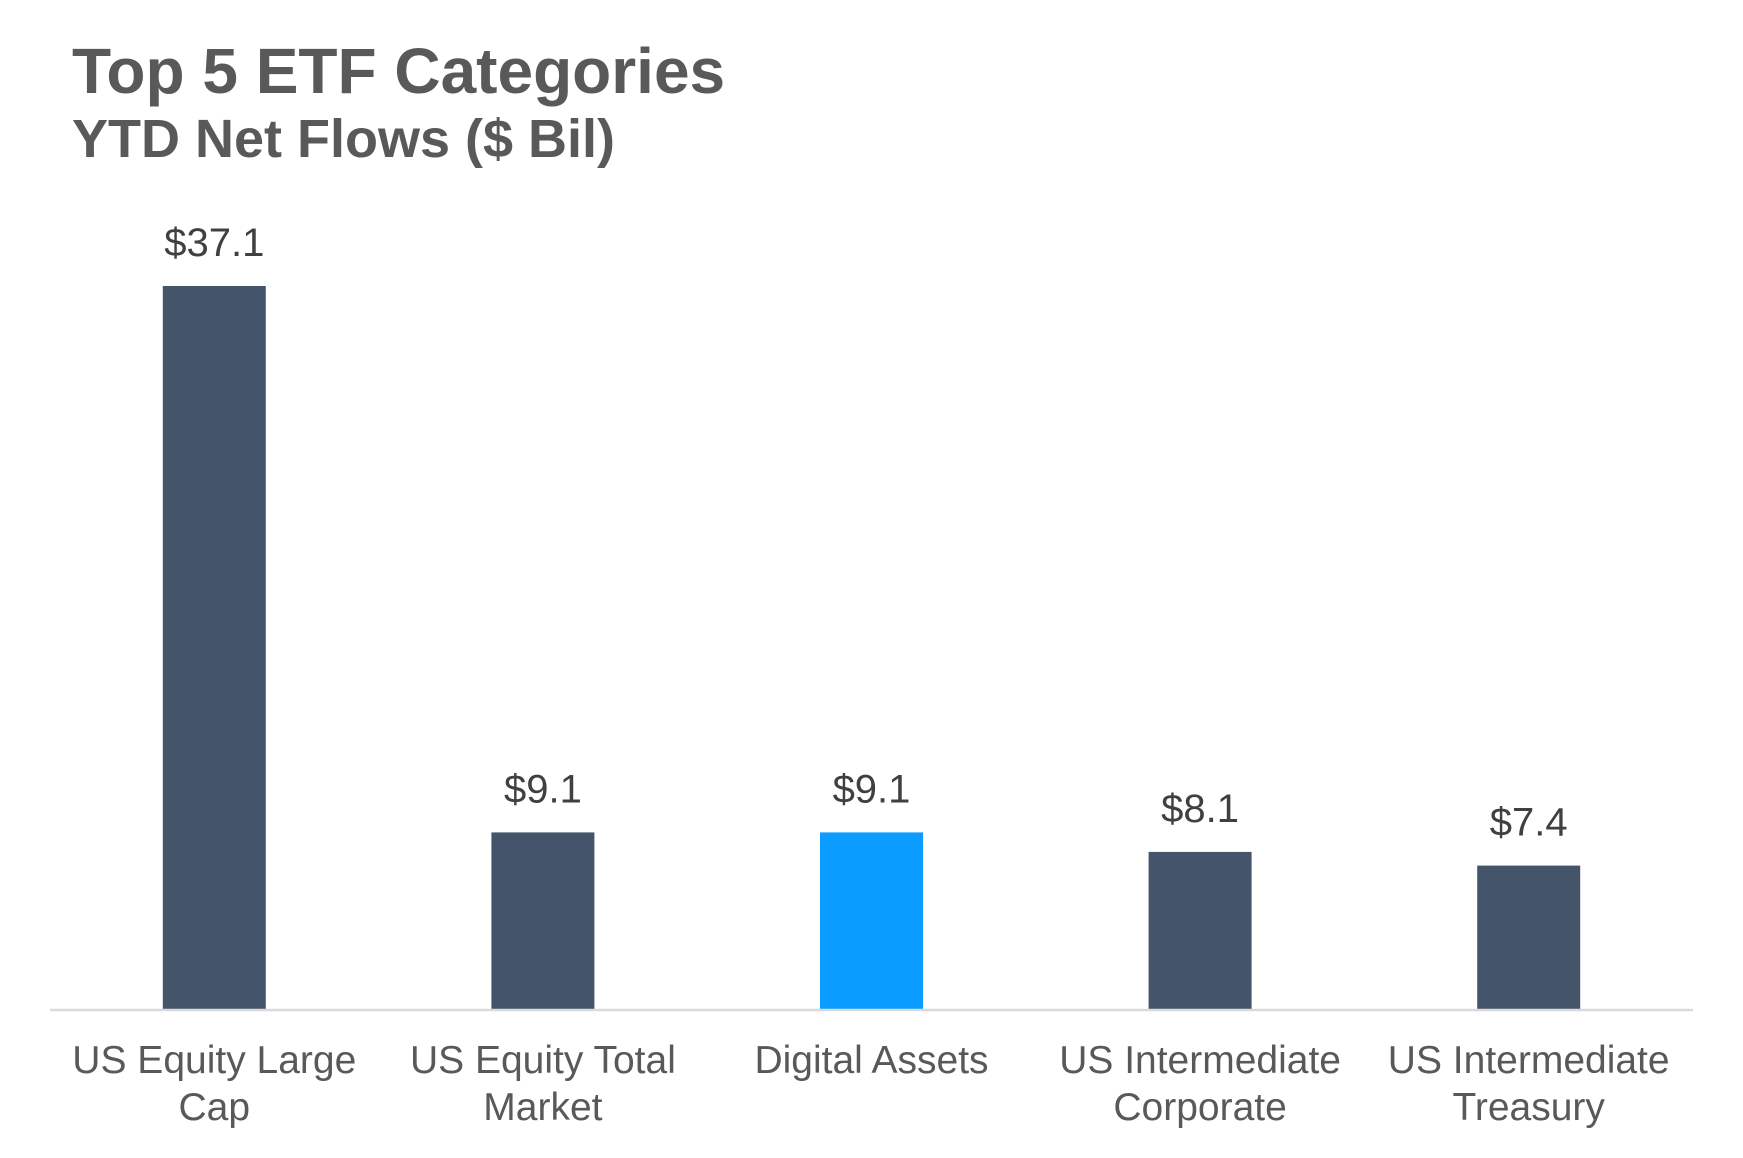  What do you see at coordinates (1200, 809) in the screenshot?
I see `value-label-4: $8.1` at bounding box center [1200, 809].